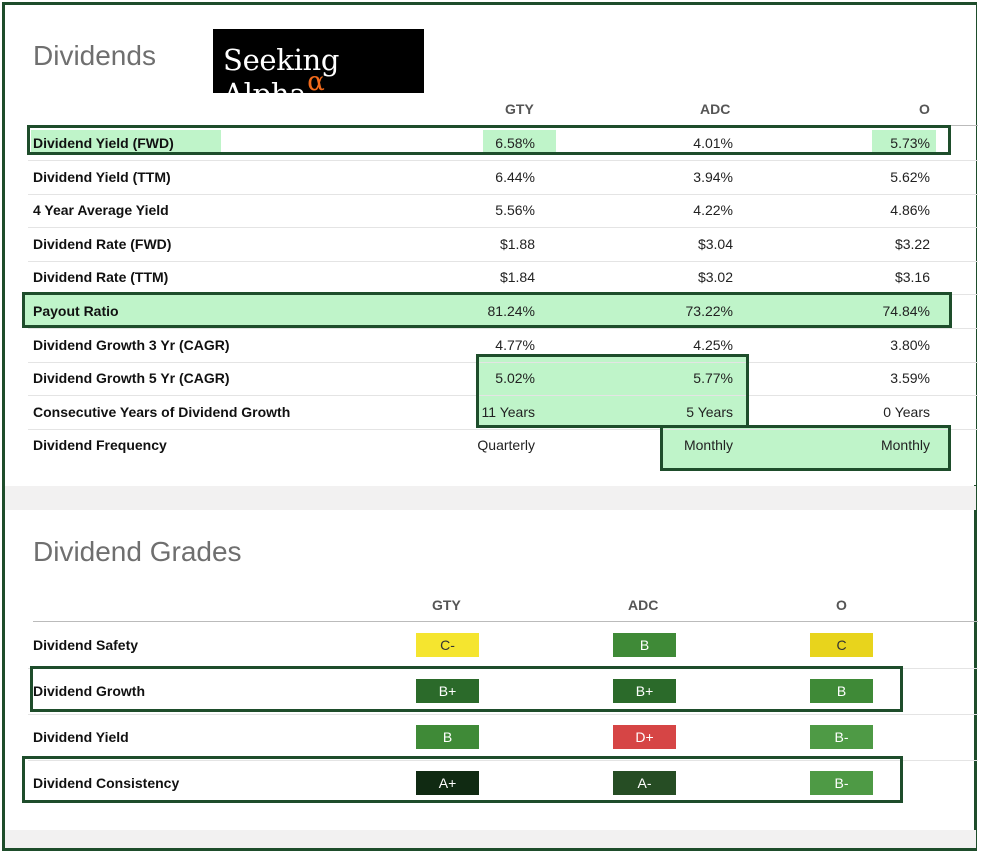 This screenshot has height=854, width=981. What do you see at coordinates (713, 344) in the screenshot?
I see `dividend-value-adc: 4.25%` at bounding box center [713, 344].